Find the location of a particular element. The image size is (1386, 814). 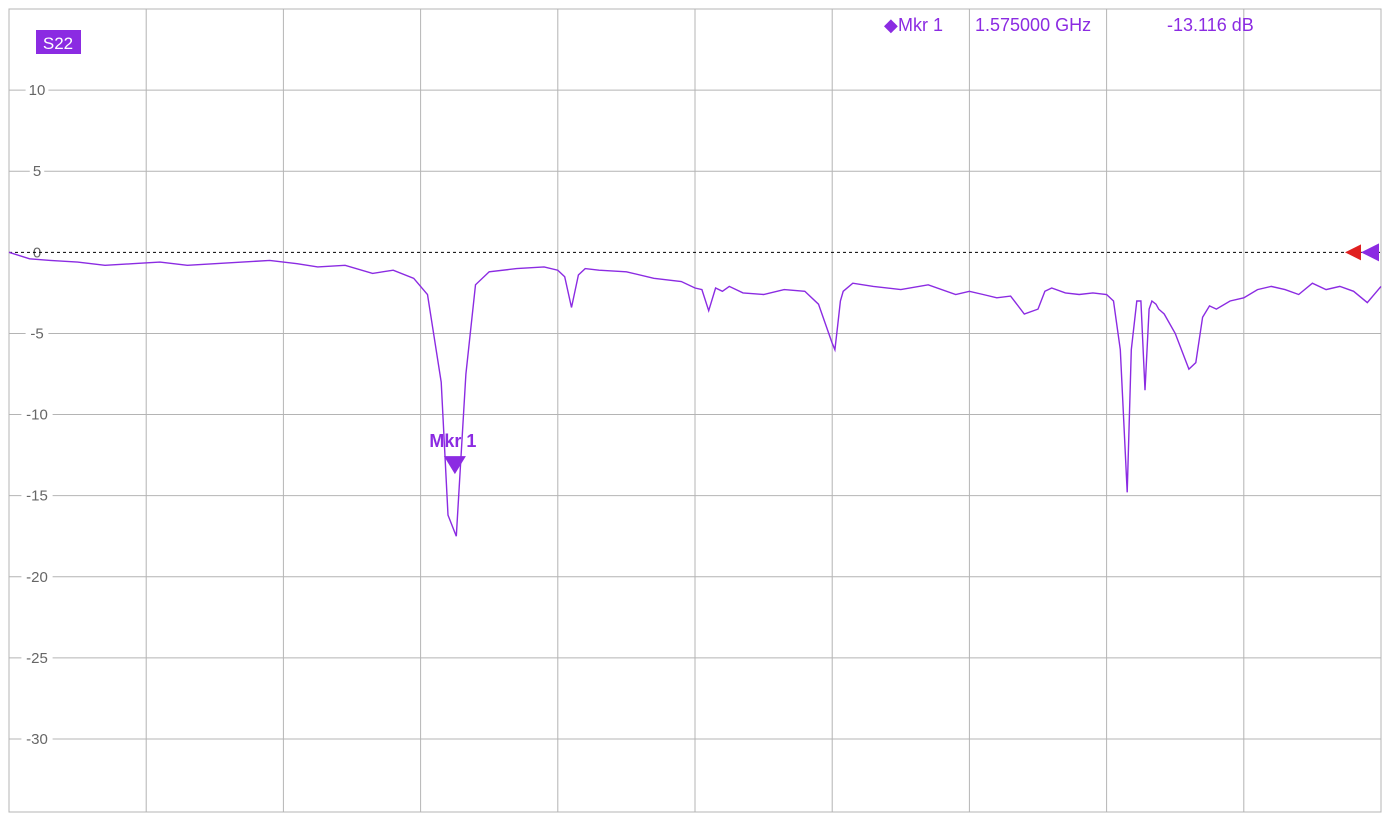

y-tick-label: -25 is located at coordinates (37, 658).